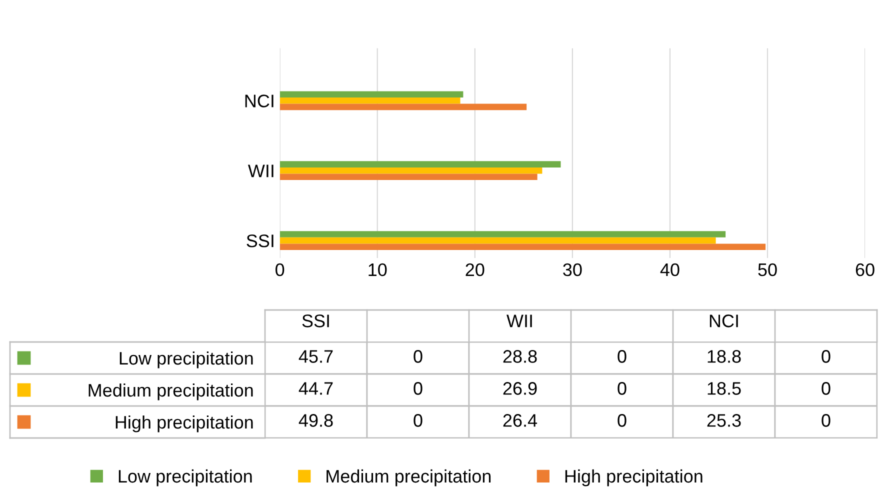  What do you see at coordinates (670, 269) in the screenshot?
I see `x-tick-label: 40` at bounding box center [670, 269].